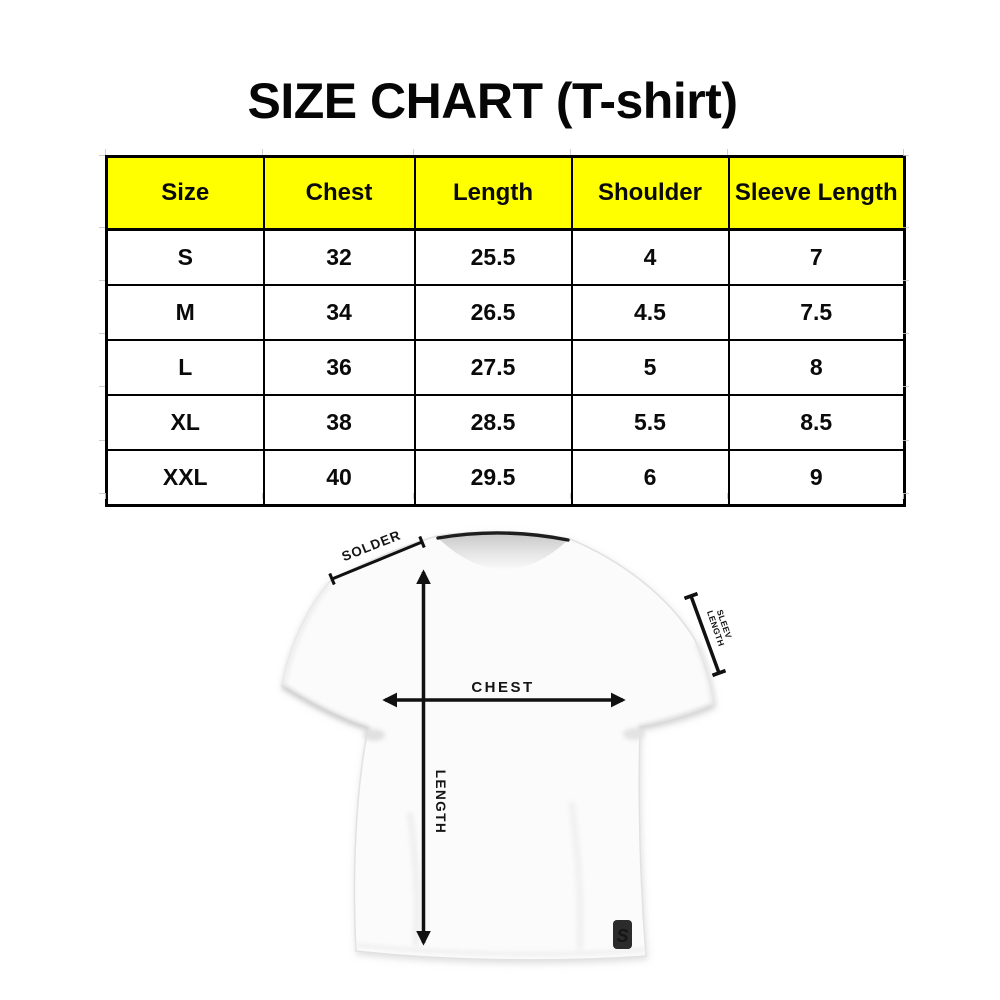 The height and width of the screenshot is (1000, 1000). I want to click on cell-length: 28.5, so click(493, 422).